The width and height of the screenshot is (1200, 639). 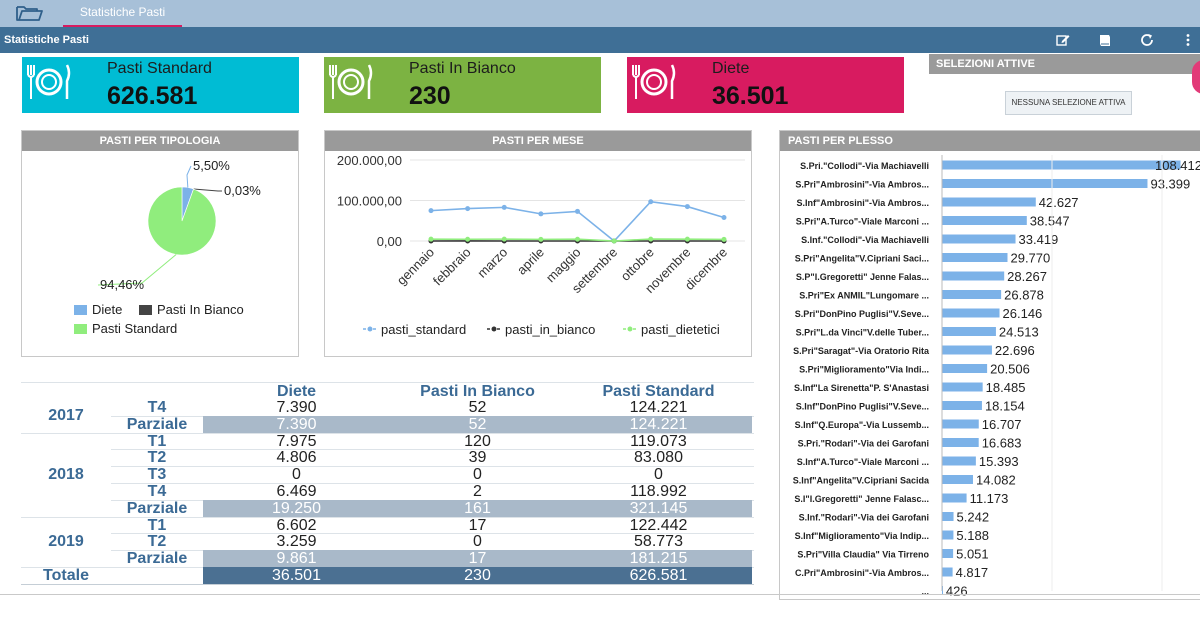 I want to click on no-selection-button: NESSUNA SELEZIONE ATTIVA, so click(x=1068, y=103).